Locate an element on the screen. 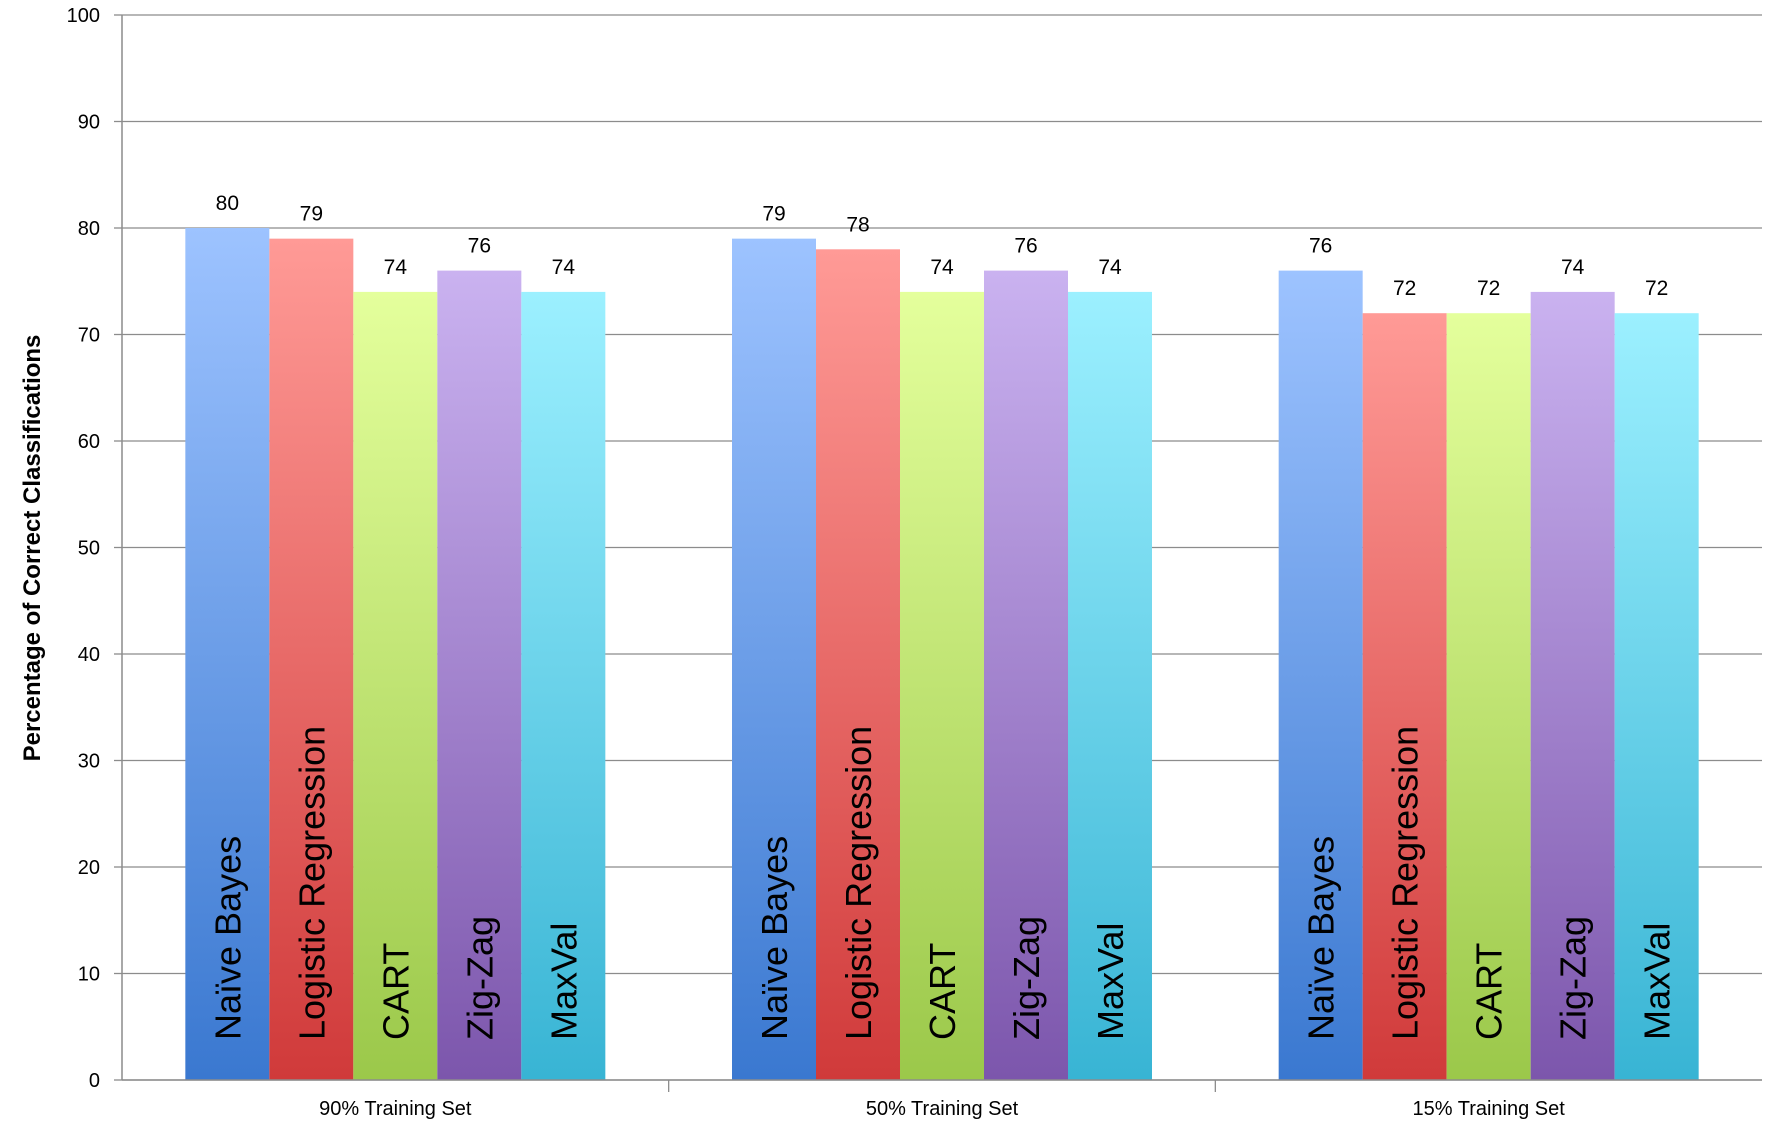 This screenshot has width=1772, height=1136. y-tick-label: 70 is located at coordinates (89, 336).